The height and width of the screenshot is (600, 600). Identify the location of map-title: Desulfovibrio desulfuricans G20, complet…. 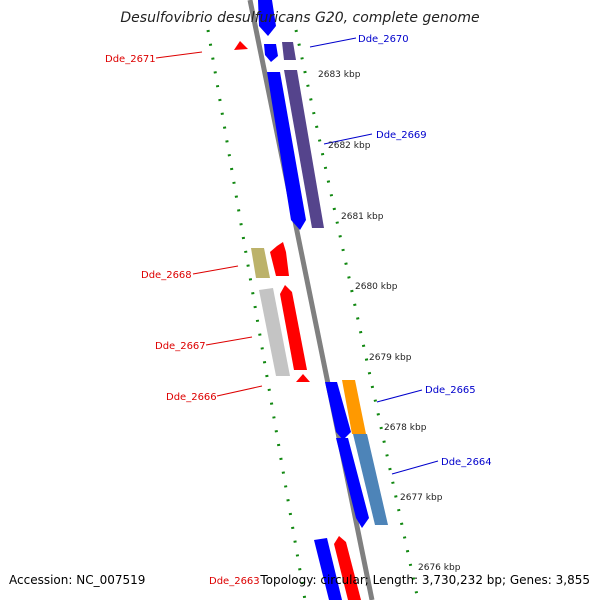
(300, 18).